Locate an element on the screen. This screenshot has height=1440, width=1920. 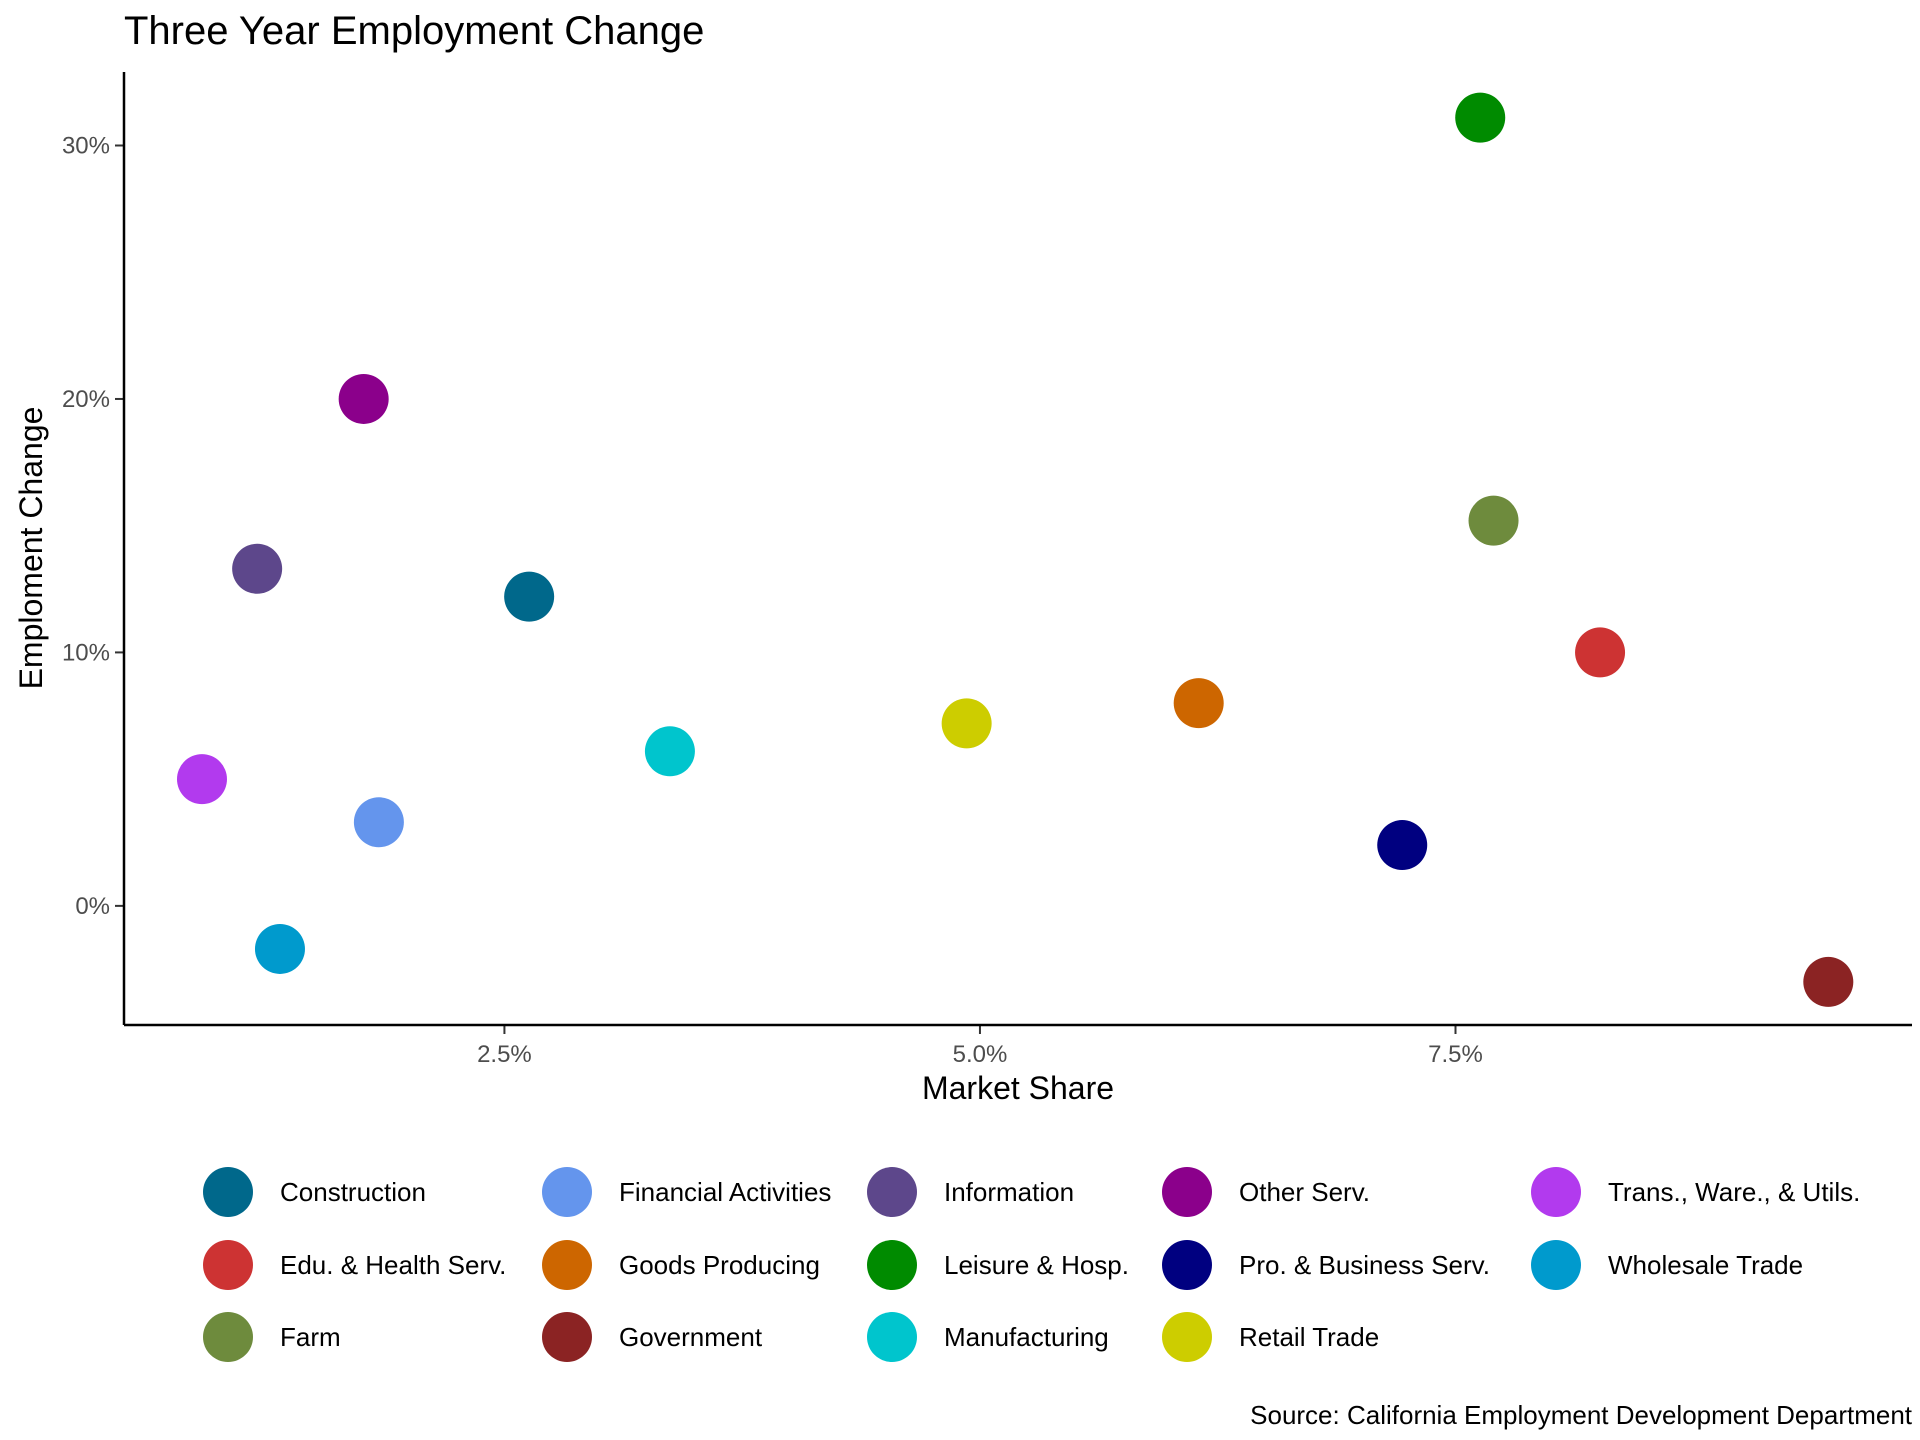
legend-item: Wholesale Trade is located at coordinates (1667, 1265).